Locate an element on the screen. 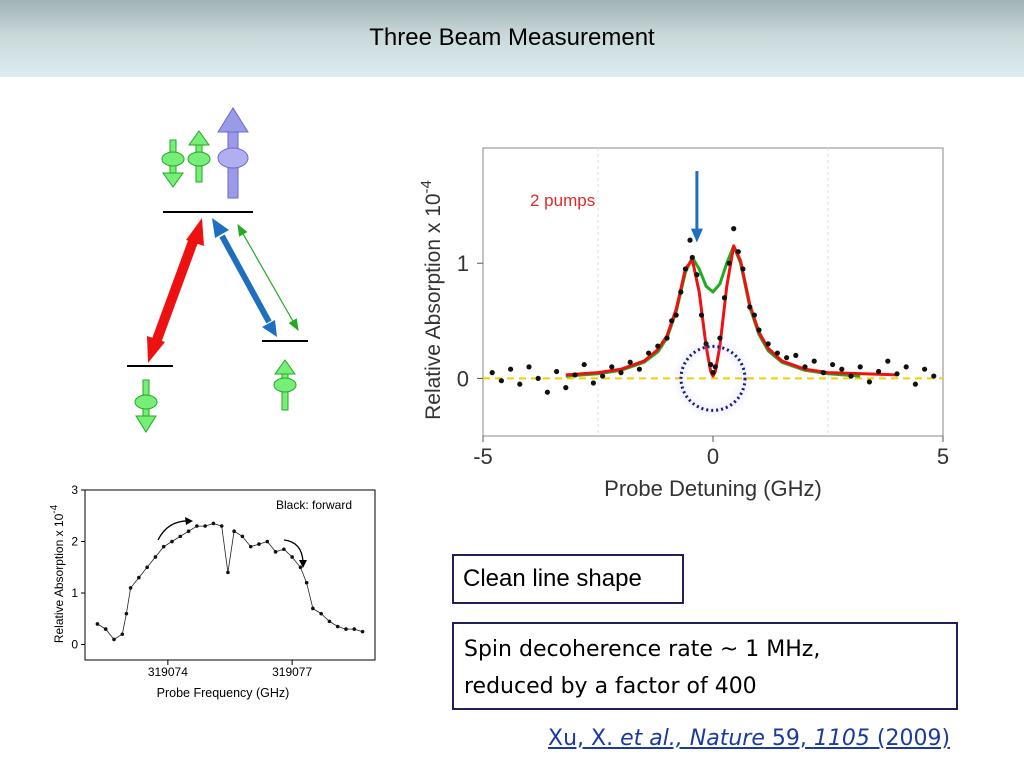 The image size is (1024, 768). curved-arrow-up-head is located at coordinates (189, 521).